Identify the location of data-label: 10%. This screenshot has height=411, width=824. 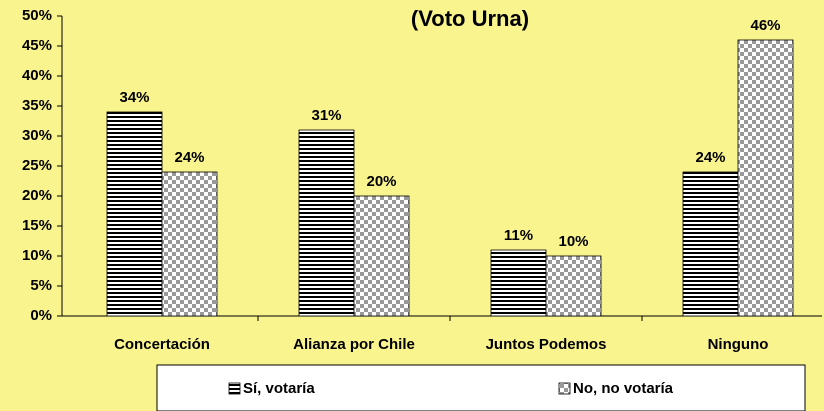
(573, 241).